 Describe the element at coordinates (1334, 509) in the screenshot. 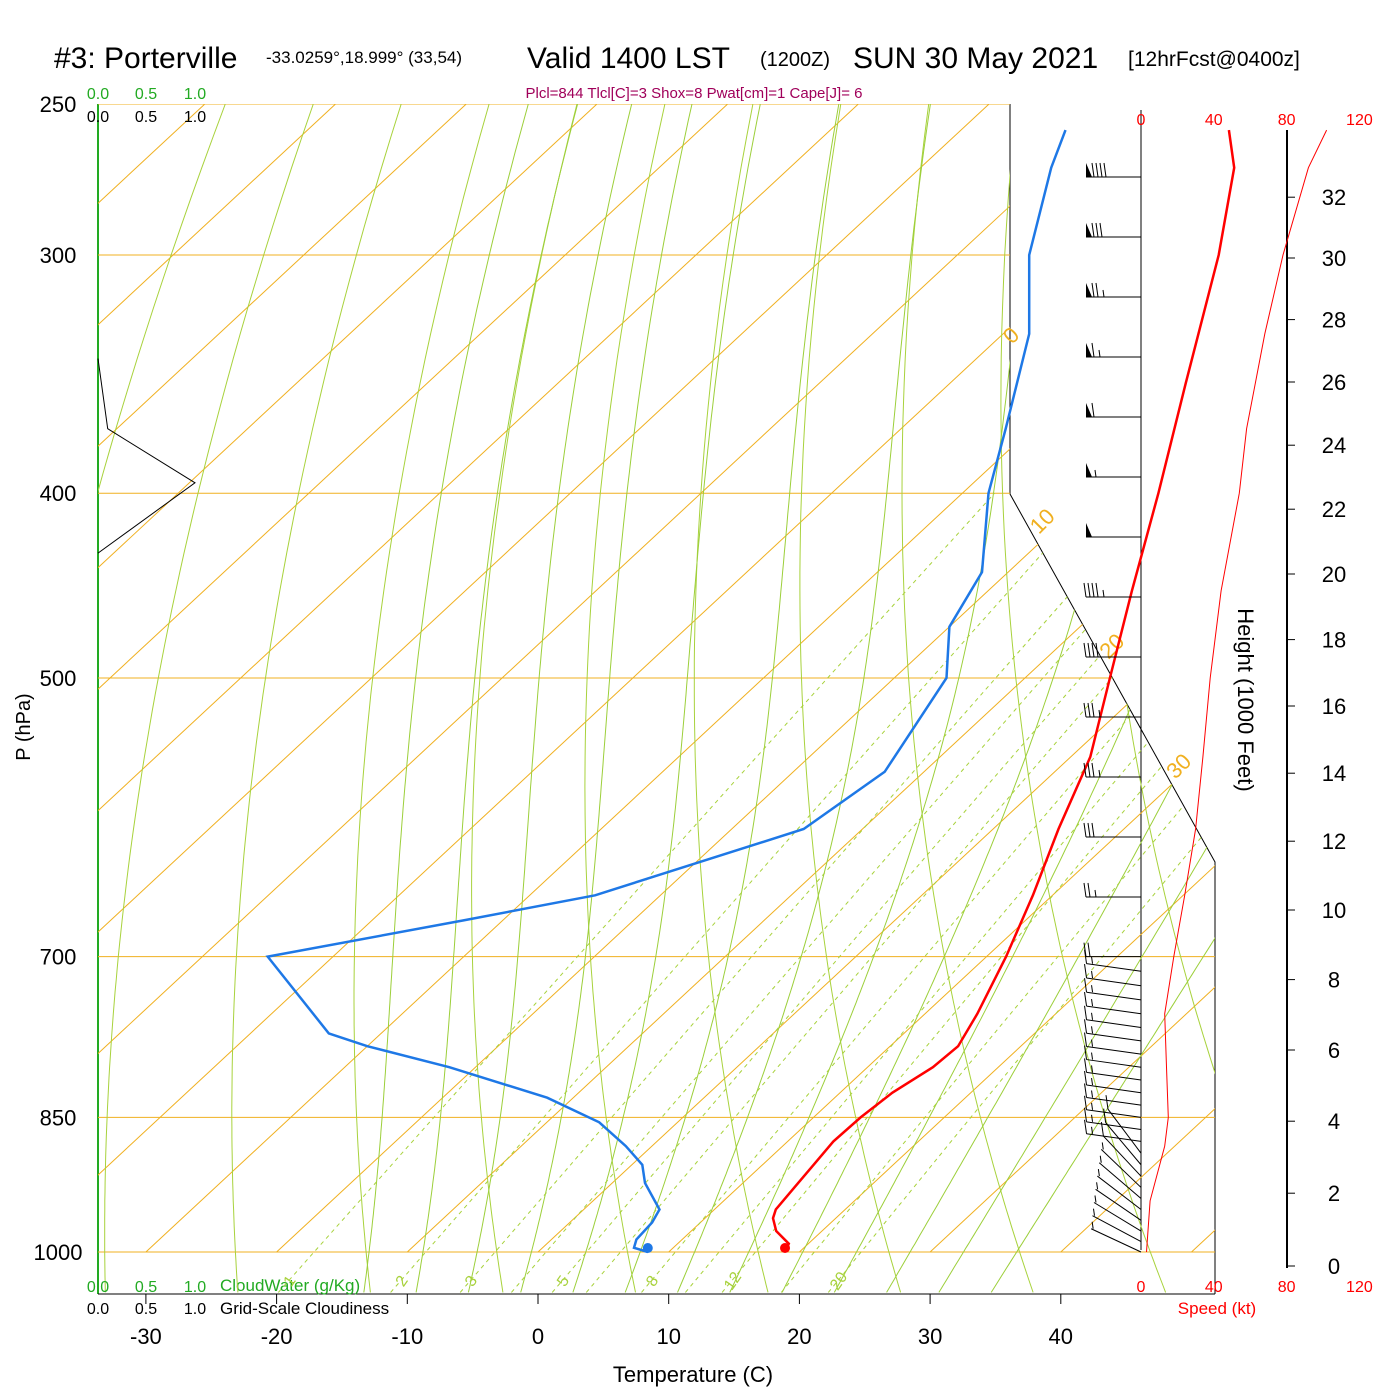

I see `height-tick-label: 22` at that location.